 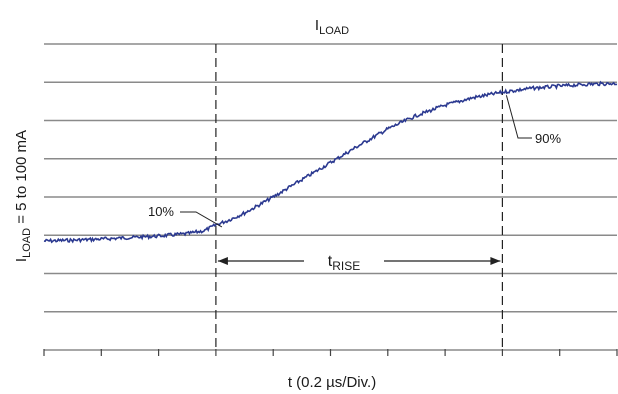 What do you see at coordinates (518, 117) in the screenshot?
I see `leader-90pct` at bounding box center [518, 117].